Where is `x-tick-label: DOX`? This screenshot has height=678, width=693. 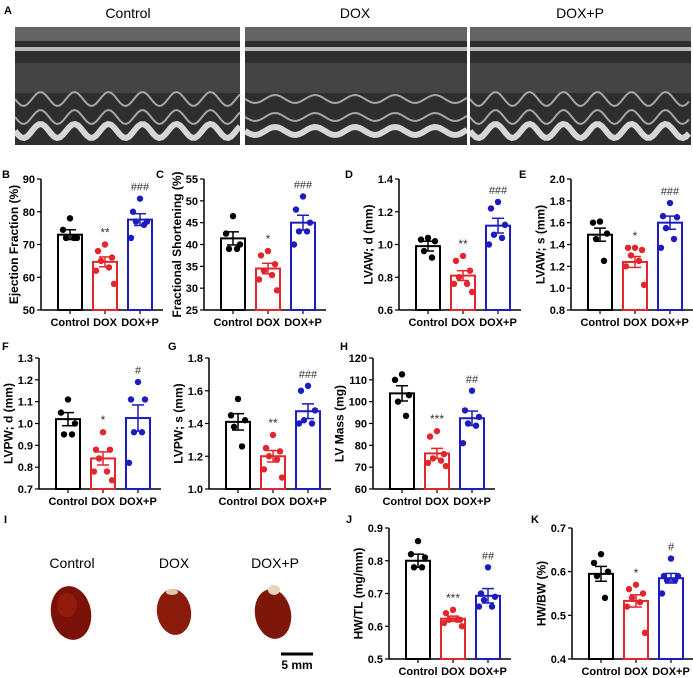 x-tick-label: DOX is located at coordinates (268, 323).